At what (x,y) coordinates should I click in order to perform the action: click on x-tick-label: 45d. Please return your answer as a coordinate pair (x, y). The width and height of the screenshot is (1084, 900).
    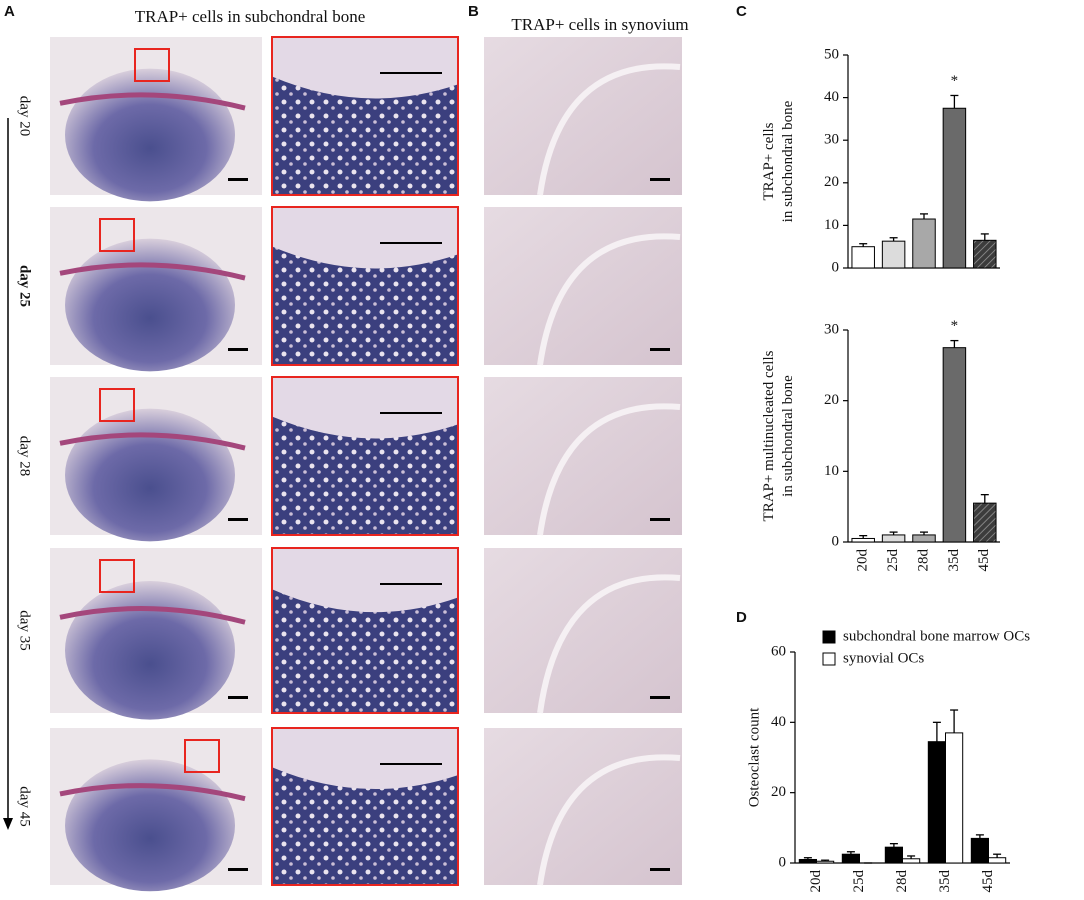
    Looking at the image, I should click on (984, 560).